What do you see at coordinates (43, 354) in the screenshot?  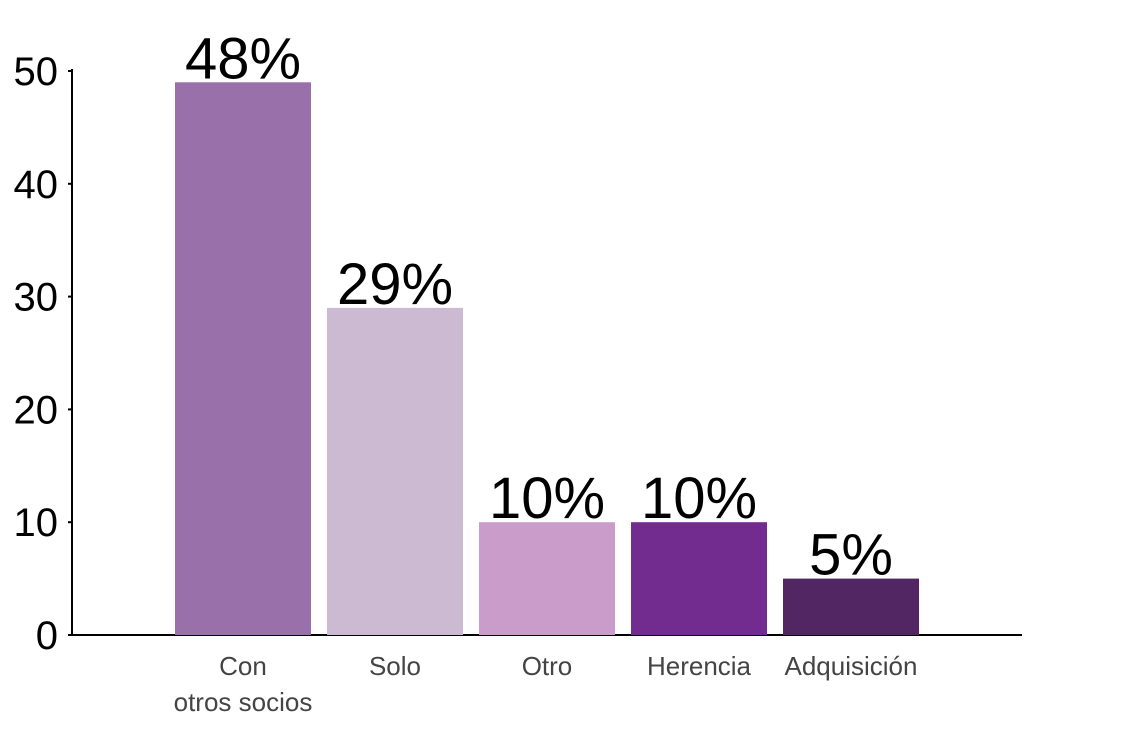 I see `y-axis: 0 10 20 30 40 50` at bounding box center [43, 354].